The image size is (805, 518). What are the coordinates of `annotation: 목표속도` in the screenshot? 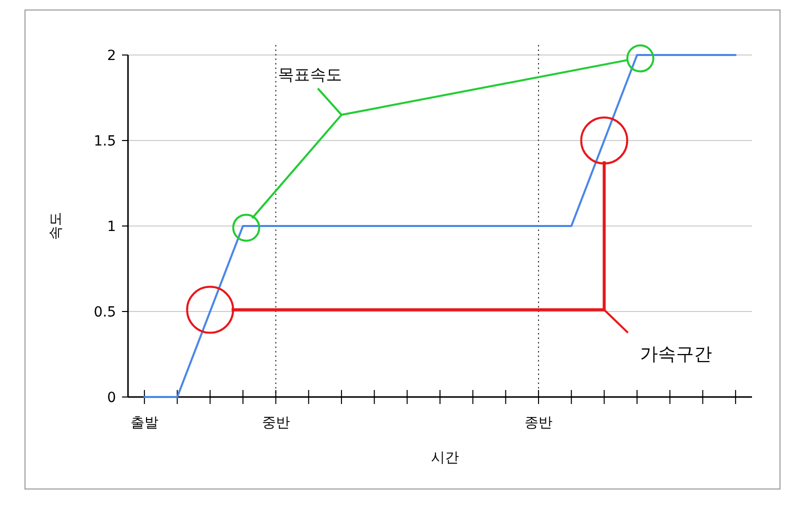 It's located at (310, 74).